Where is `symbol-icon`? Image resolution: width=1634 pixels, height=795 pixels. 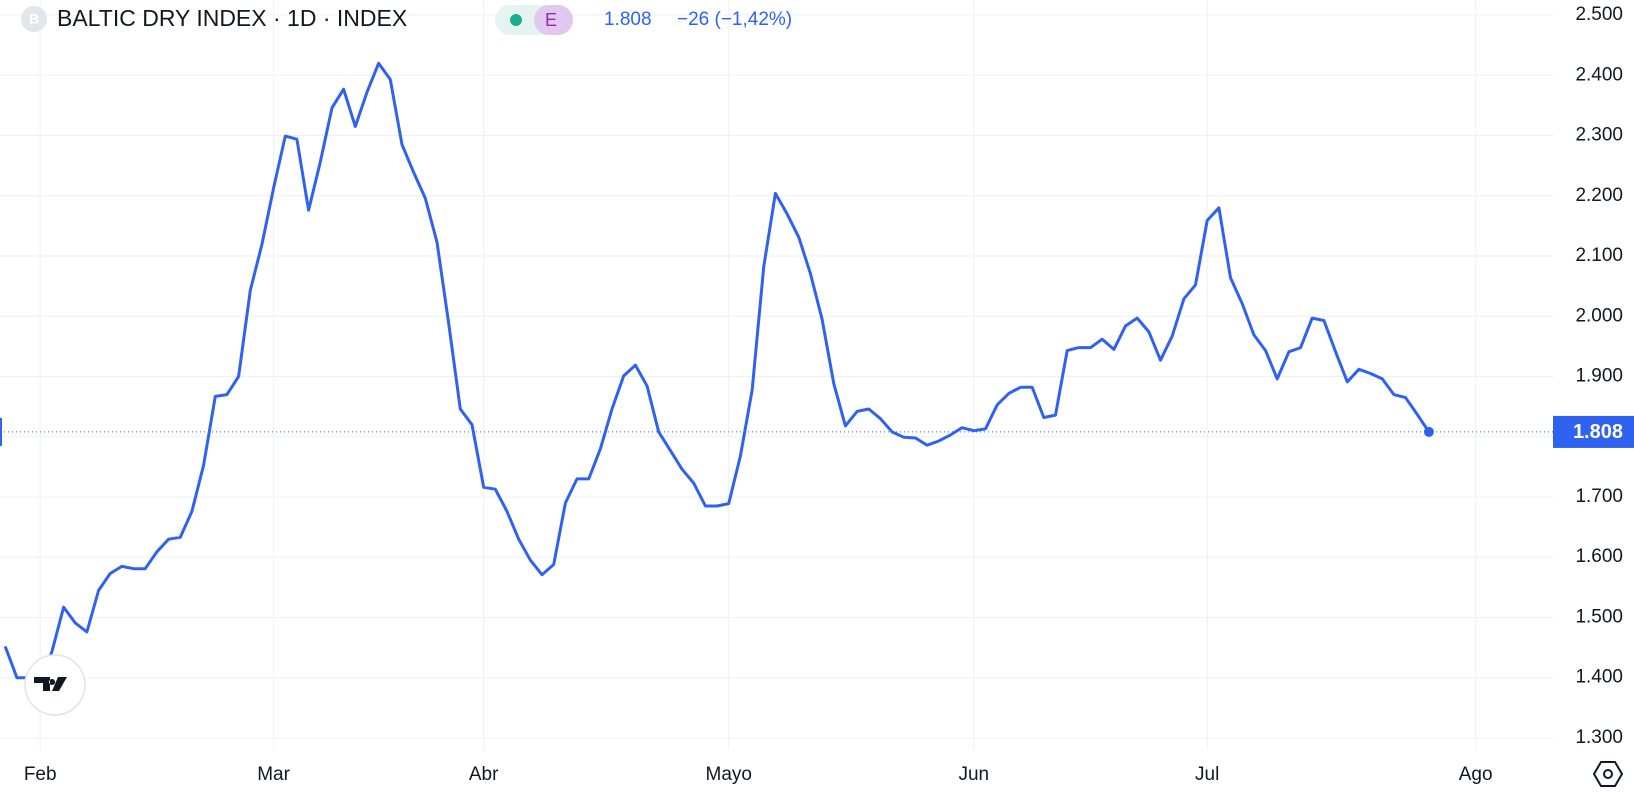
symbol-icon is located at coordinates (34, 19).